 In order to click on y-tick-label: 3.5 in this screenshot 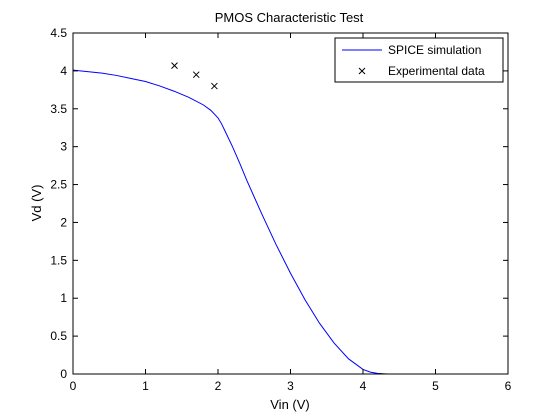, I will do `click(58, 109)`.